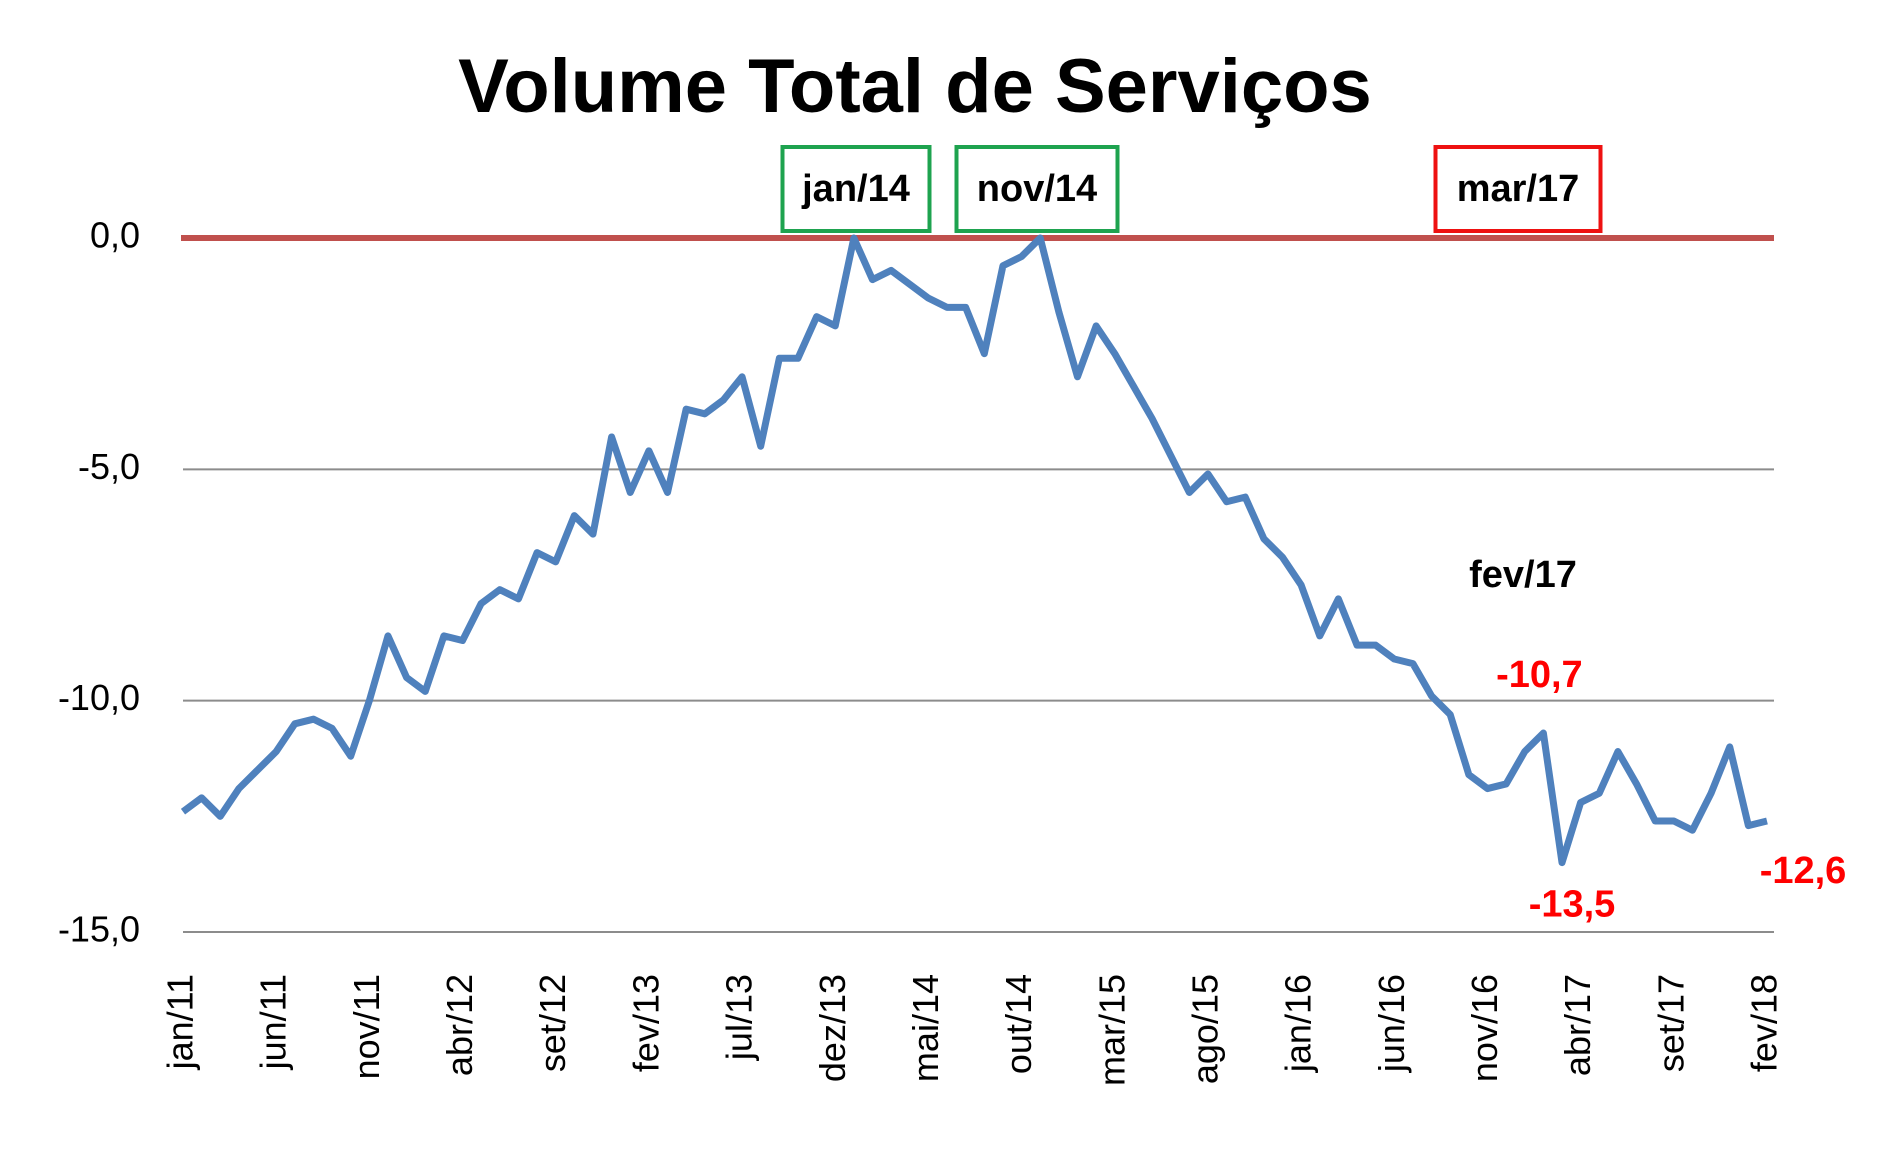 The width and height of the screenshot is (1885, 1156). I want to click on x-tick-label: jan/16, so click(1298, 1023).